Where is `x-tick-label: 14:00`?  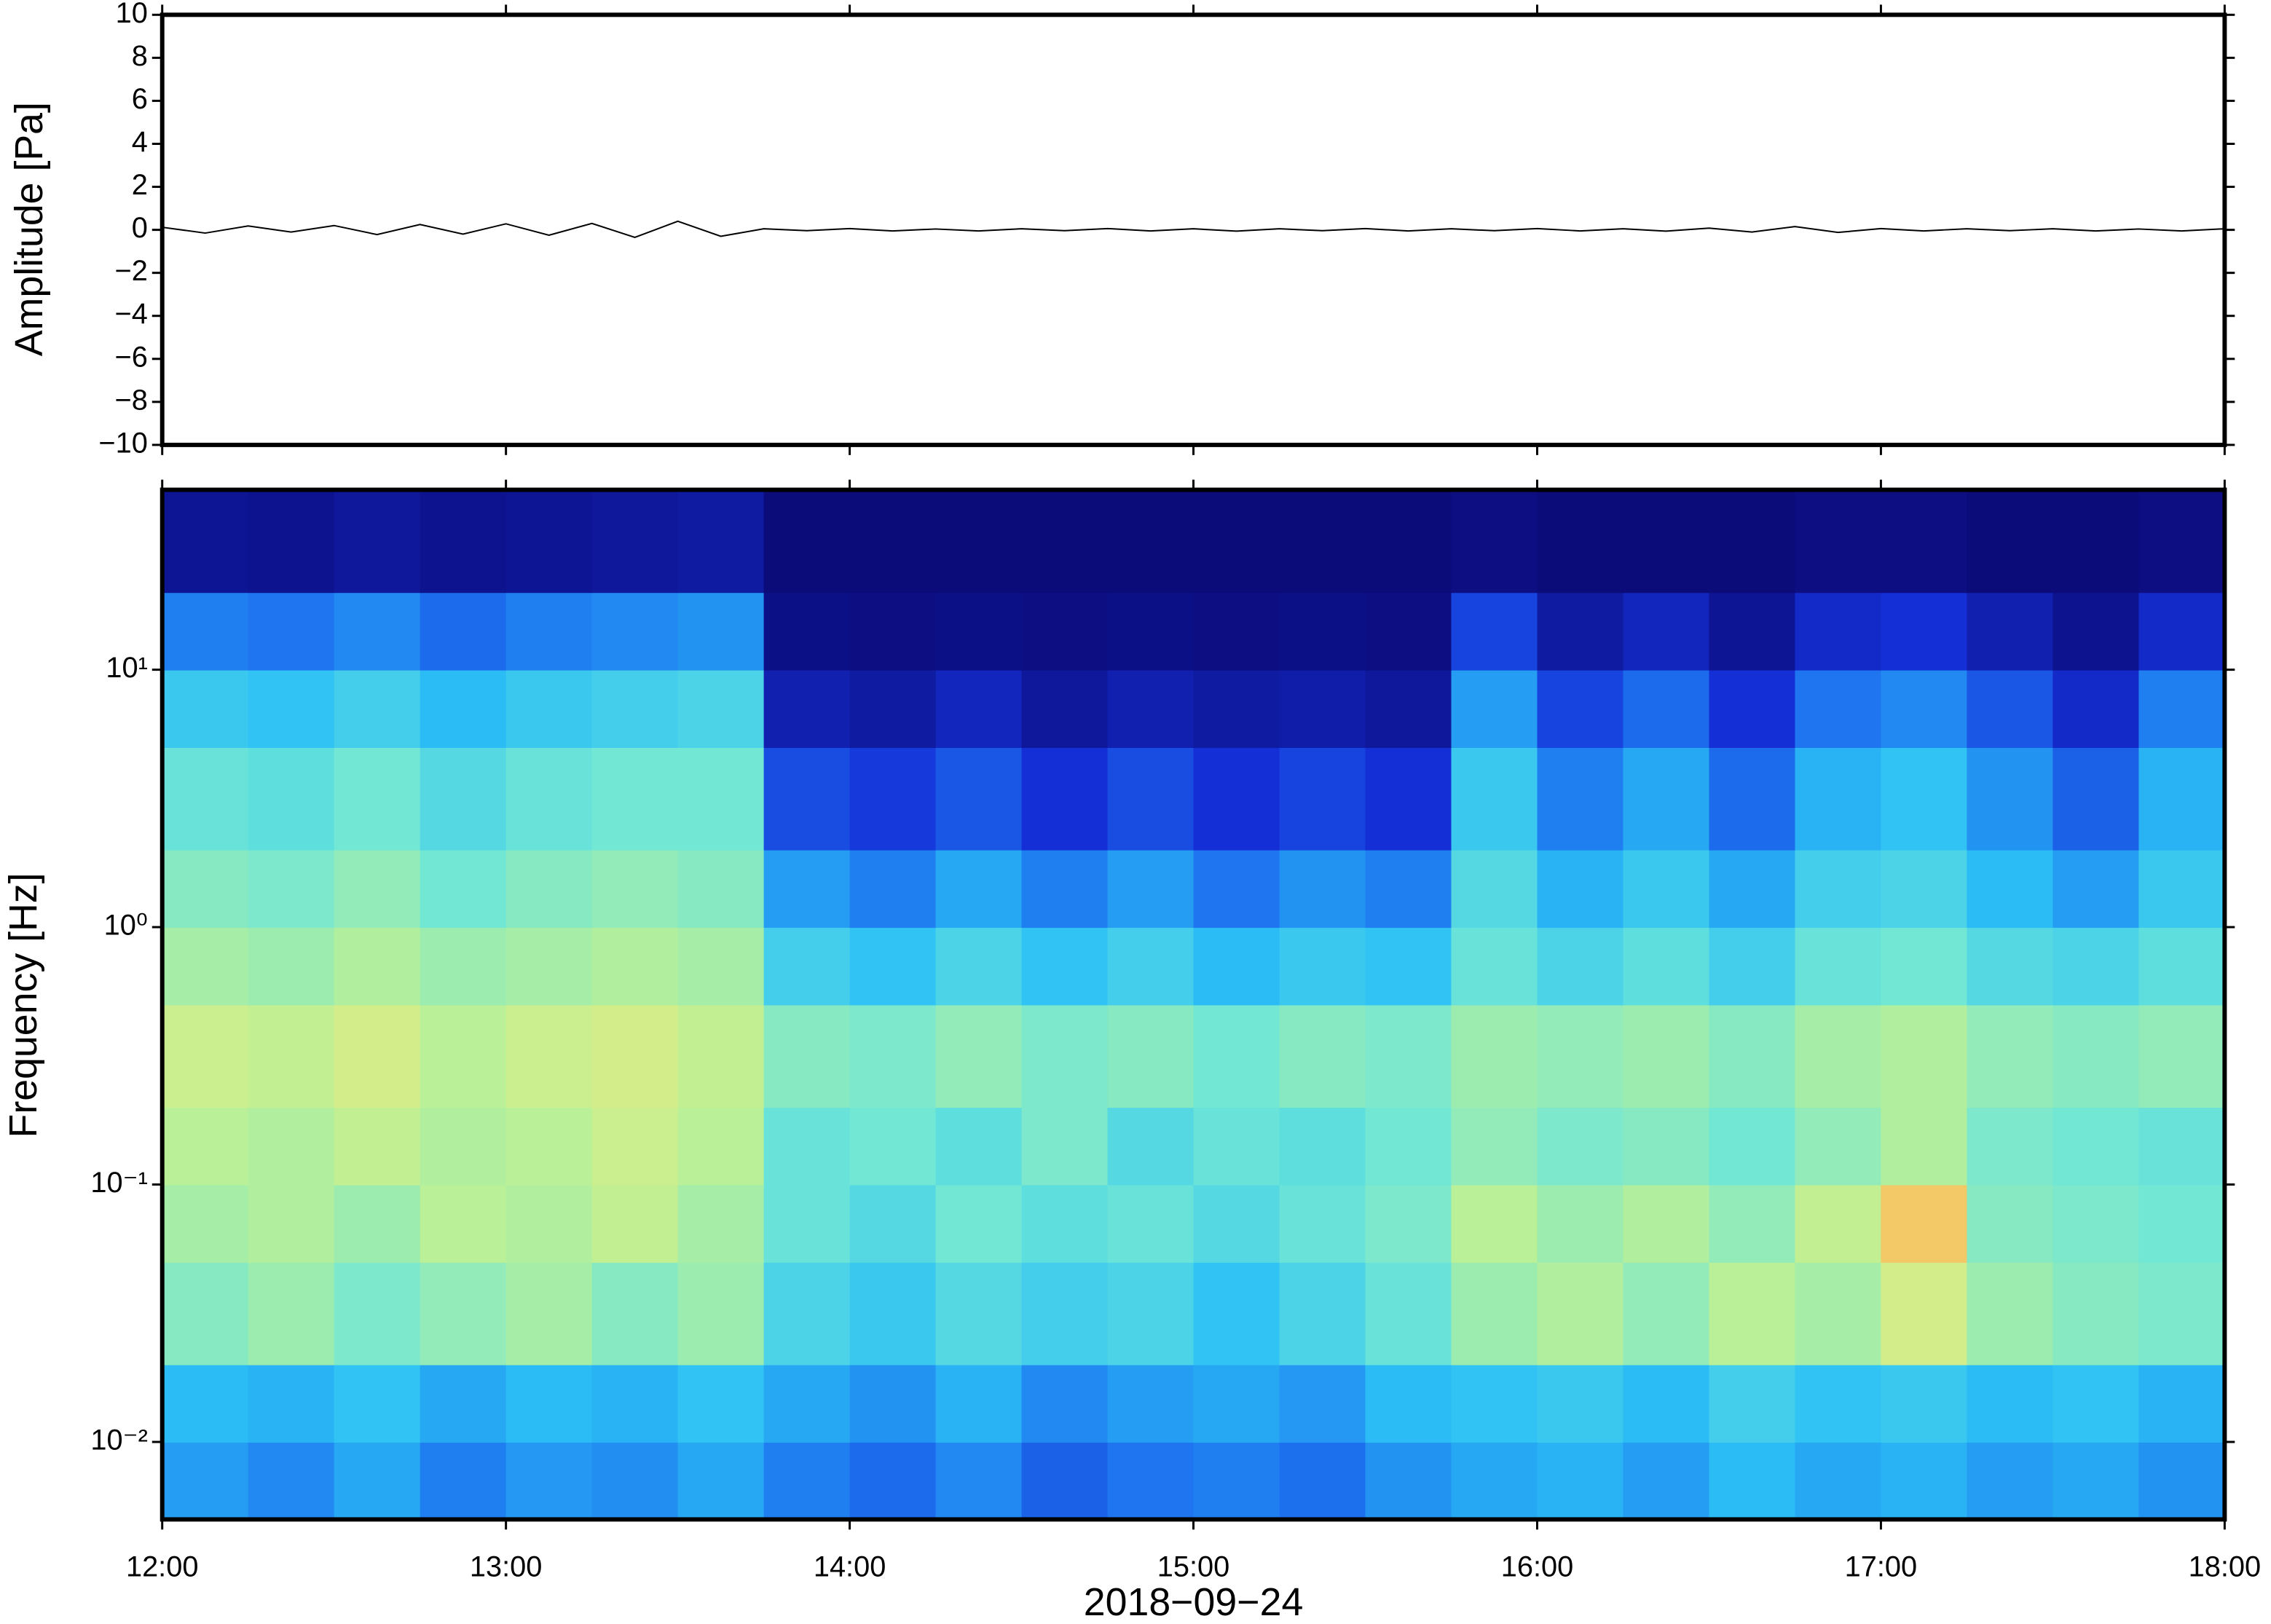
x-tick-label: 14:00 is located at coordinates (850, 1567).